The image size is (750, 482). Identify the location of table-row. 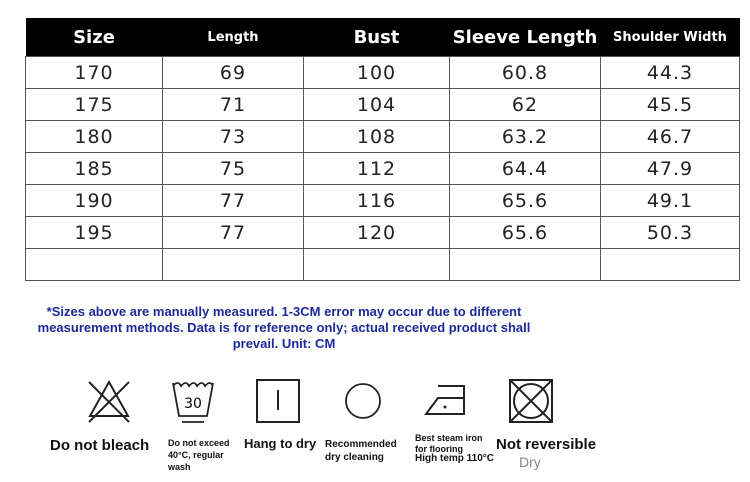
(382, 264).